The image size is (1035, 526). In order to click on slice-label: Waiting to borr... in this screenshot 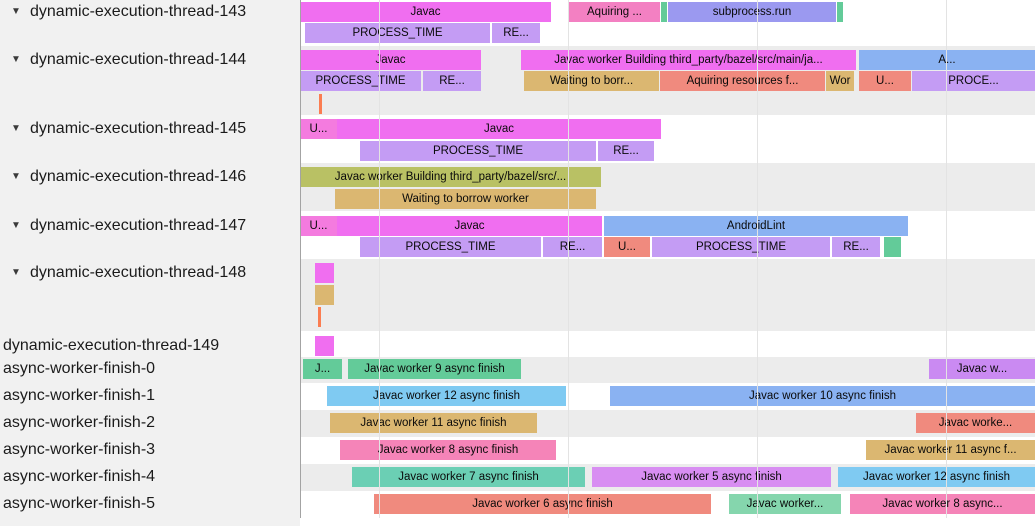, I will do `click(591, 81)`.